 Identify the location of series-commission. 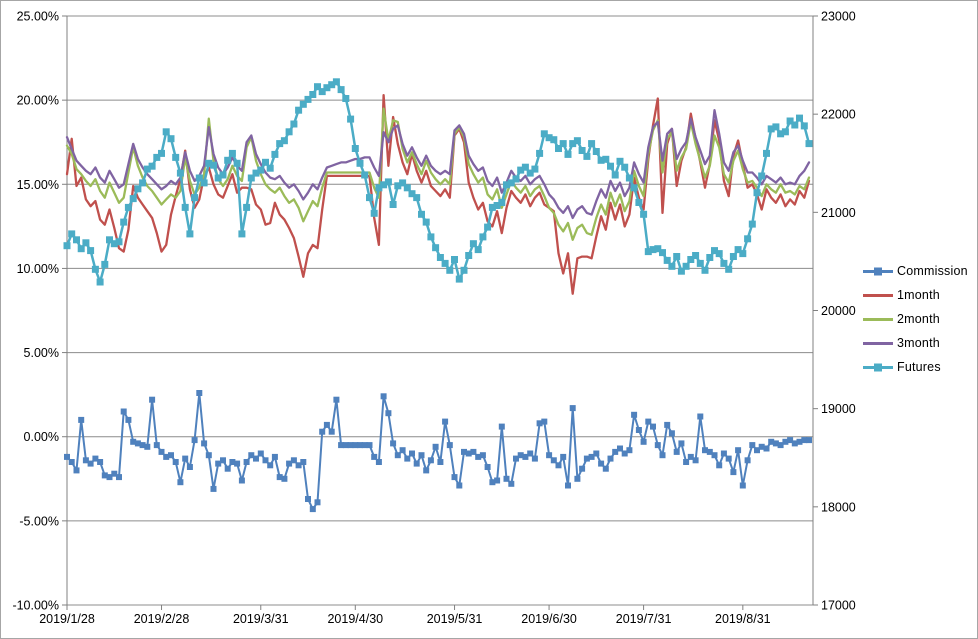
(438, 451).